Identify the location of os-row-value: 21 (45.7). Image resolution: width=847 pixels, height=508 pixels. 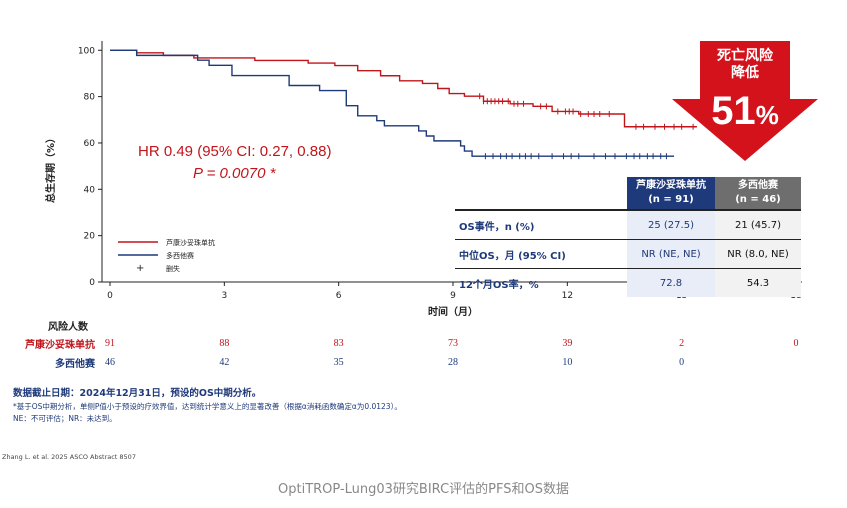
(758, 225).